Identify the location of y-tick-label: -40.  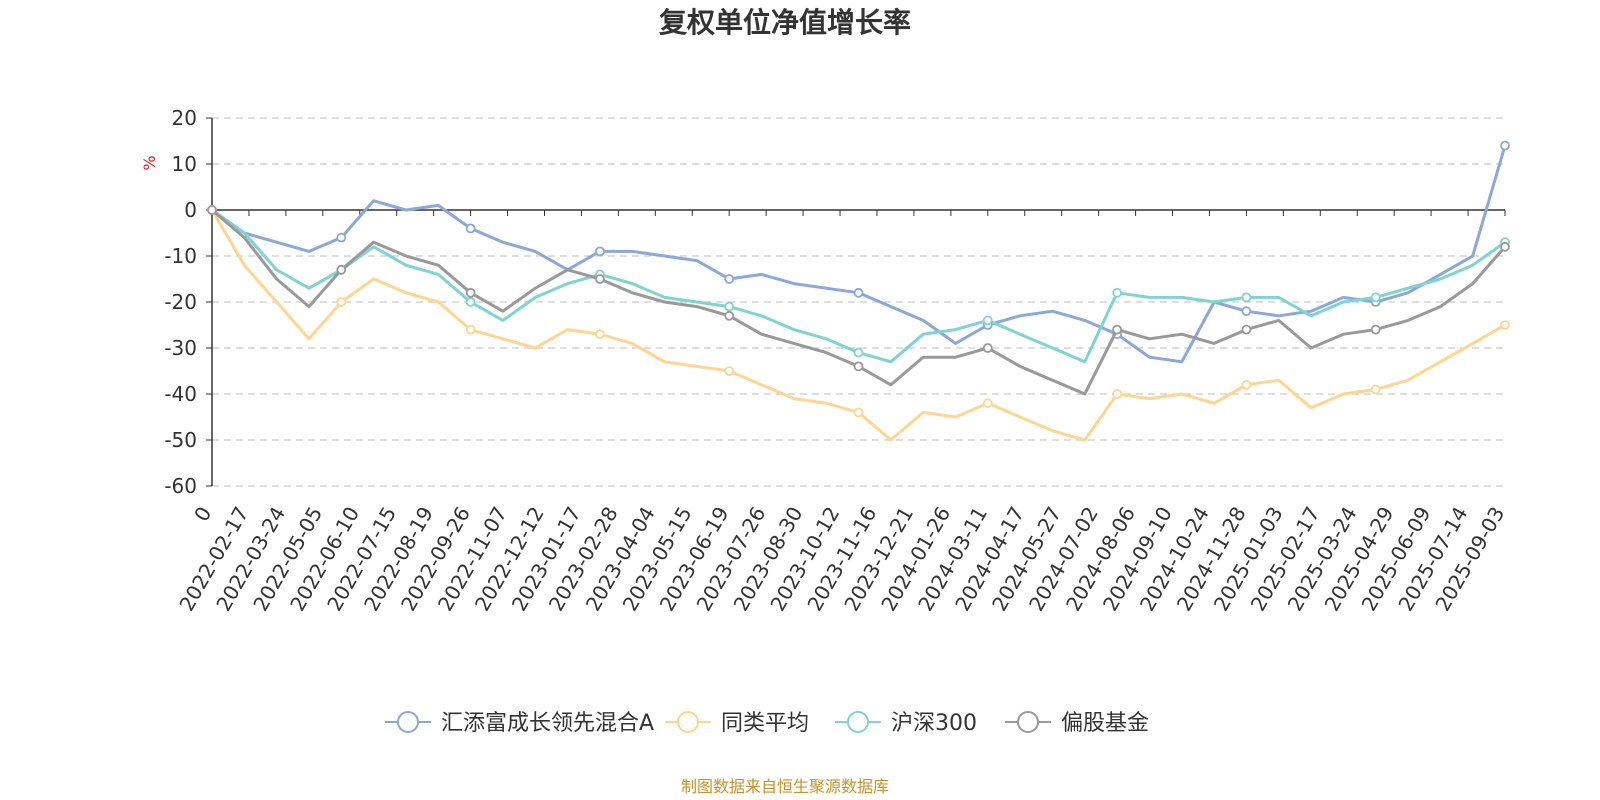
(180, 394).